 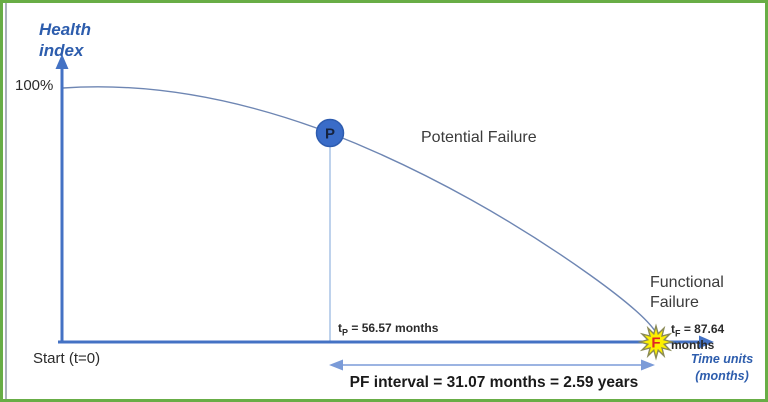 What do you see at coordinates (687, 292) in the screenshot?
I see `functional-failure-label: Functional Failure` at bounding box center [687, 292].